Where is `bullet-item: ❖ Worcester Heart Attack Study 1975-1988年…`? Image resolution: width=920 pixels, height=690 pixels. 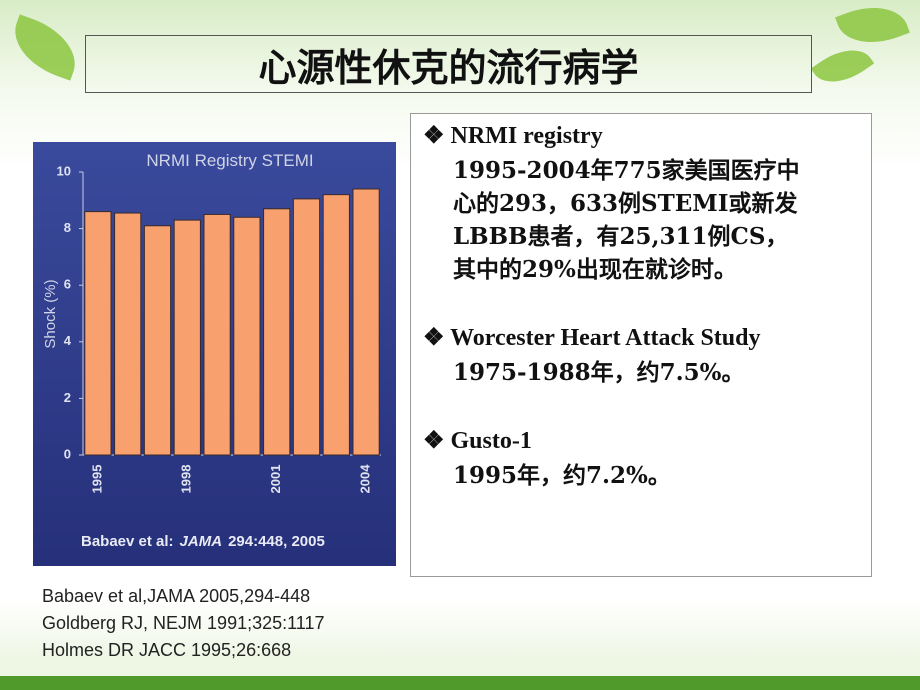 bullet-item: ❖ Worcester Heart Attack Study 1975-1988年… is located at coordinates (647, 354).